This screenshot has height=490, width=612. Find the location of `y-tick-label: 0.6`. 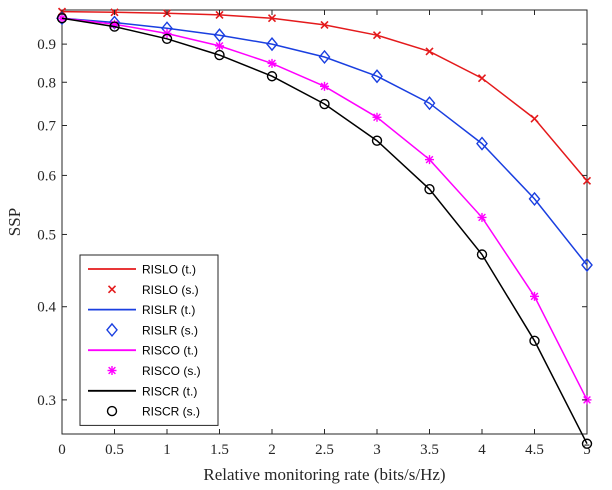

y-tick-label: 0.6 is located at coordinates (46, 176).